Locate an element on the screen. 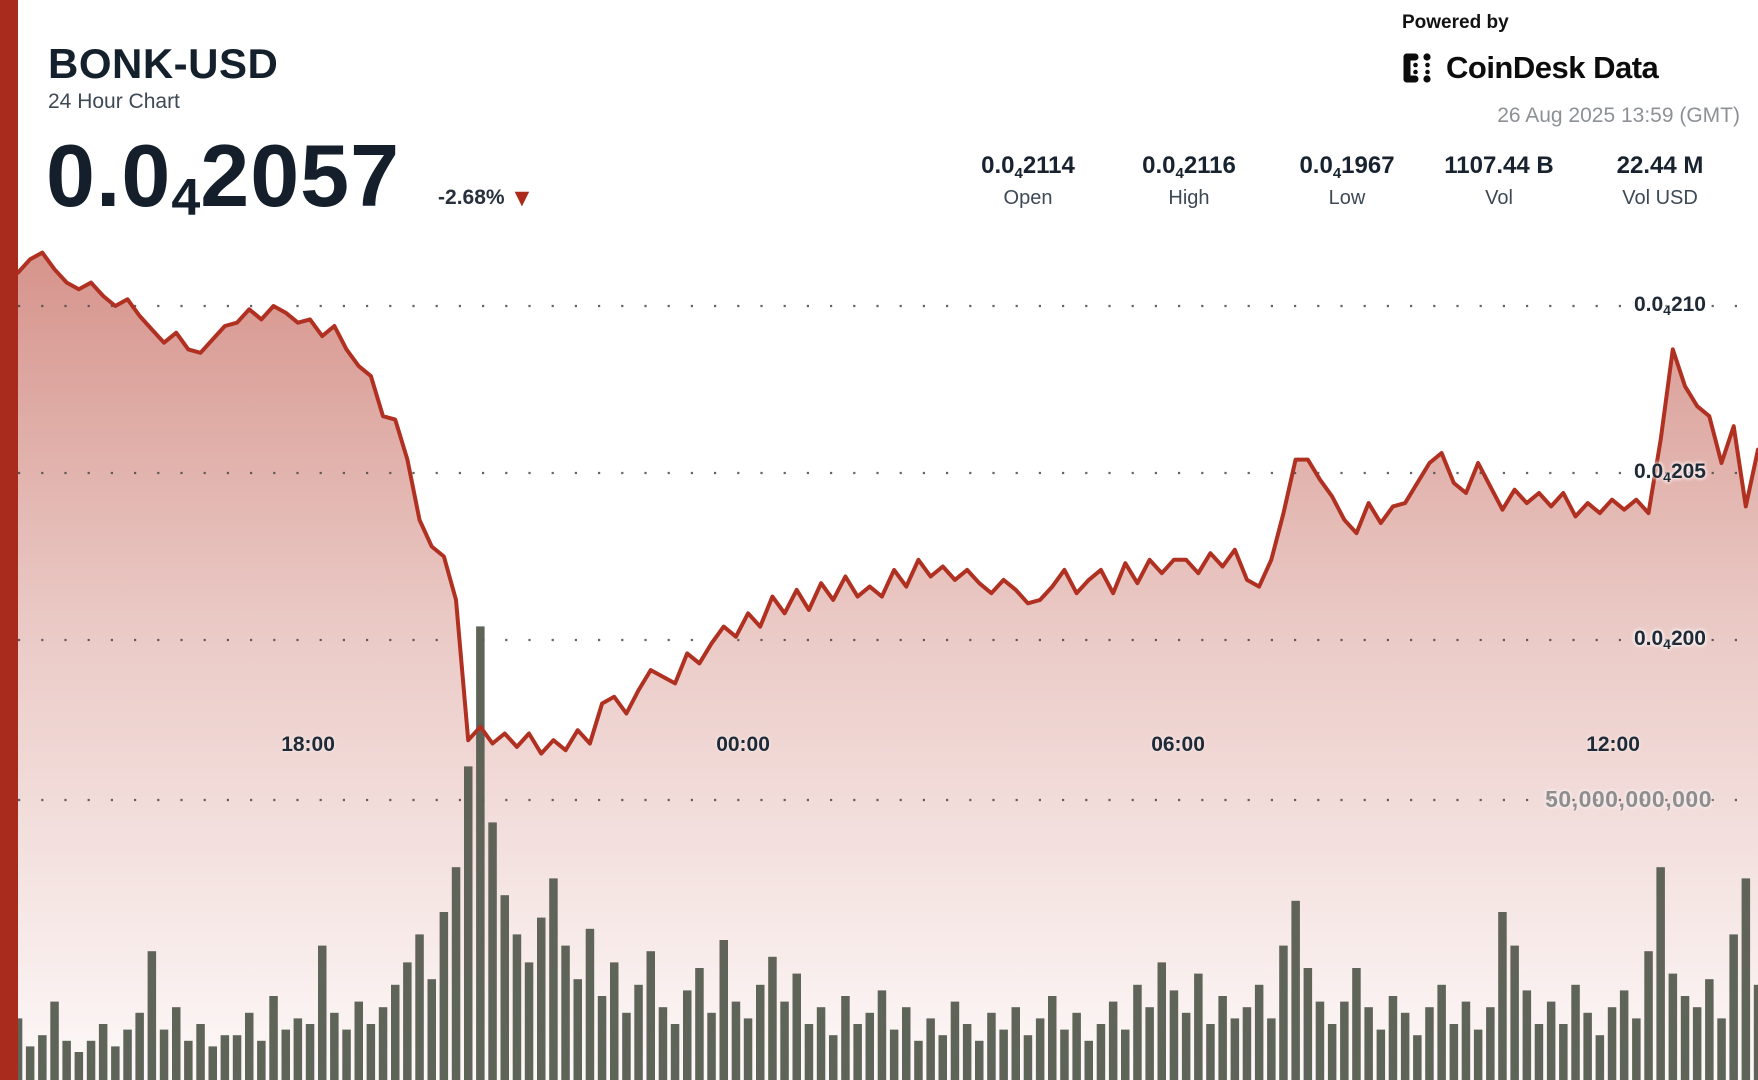  coindesk-logo-icon is located at coordinates (1417, 68).